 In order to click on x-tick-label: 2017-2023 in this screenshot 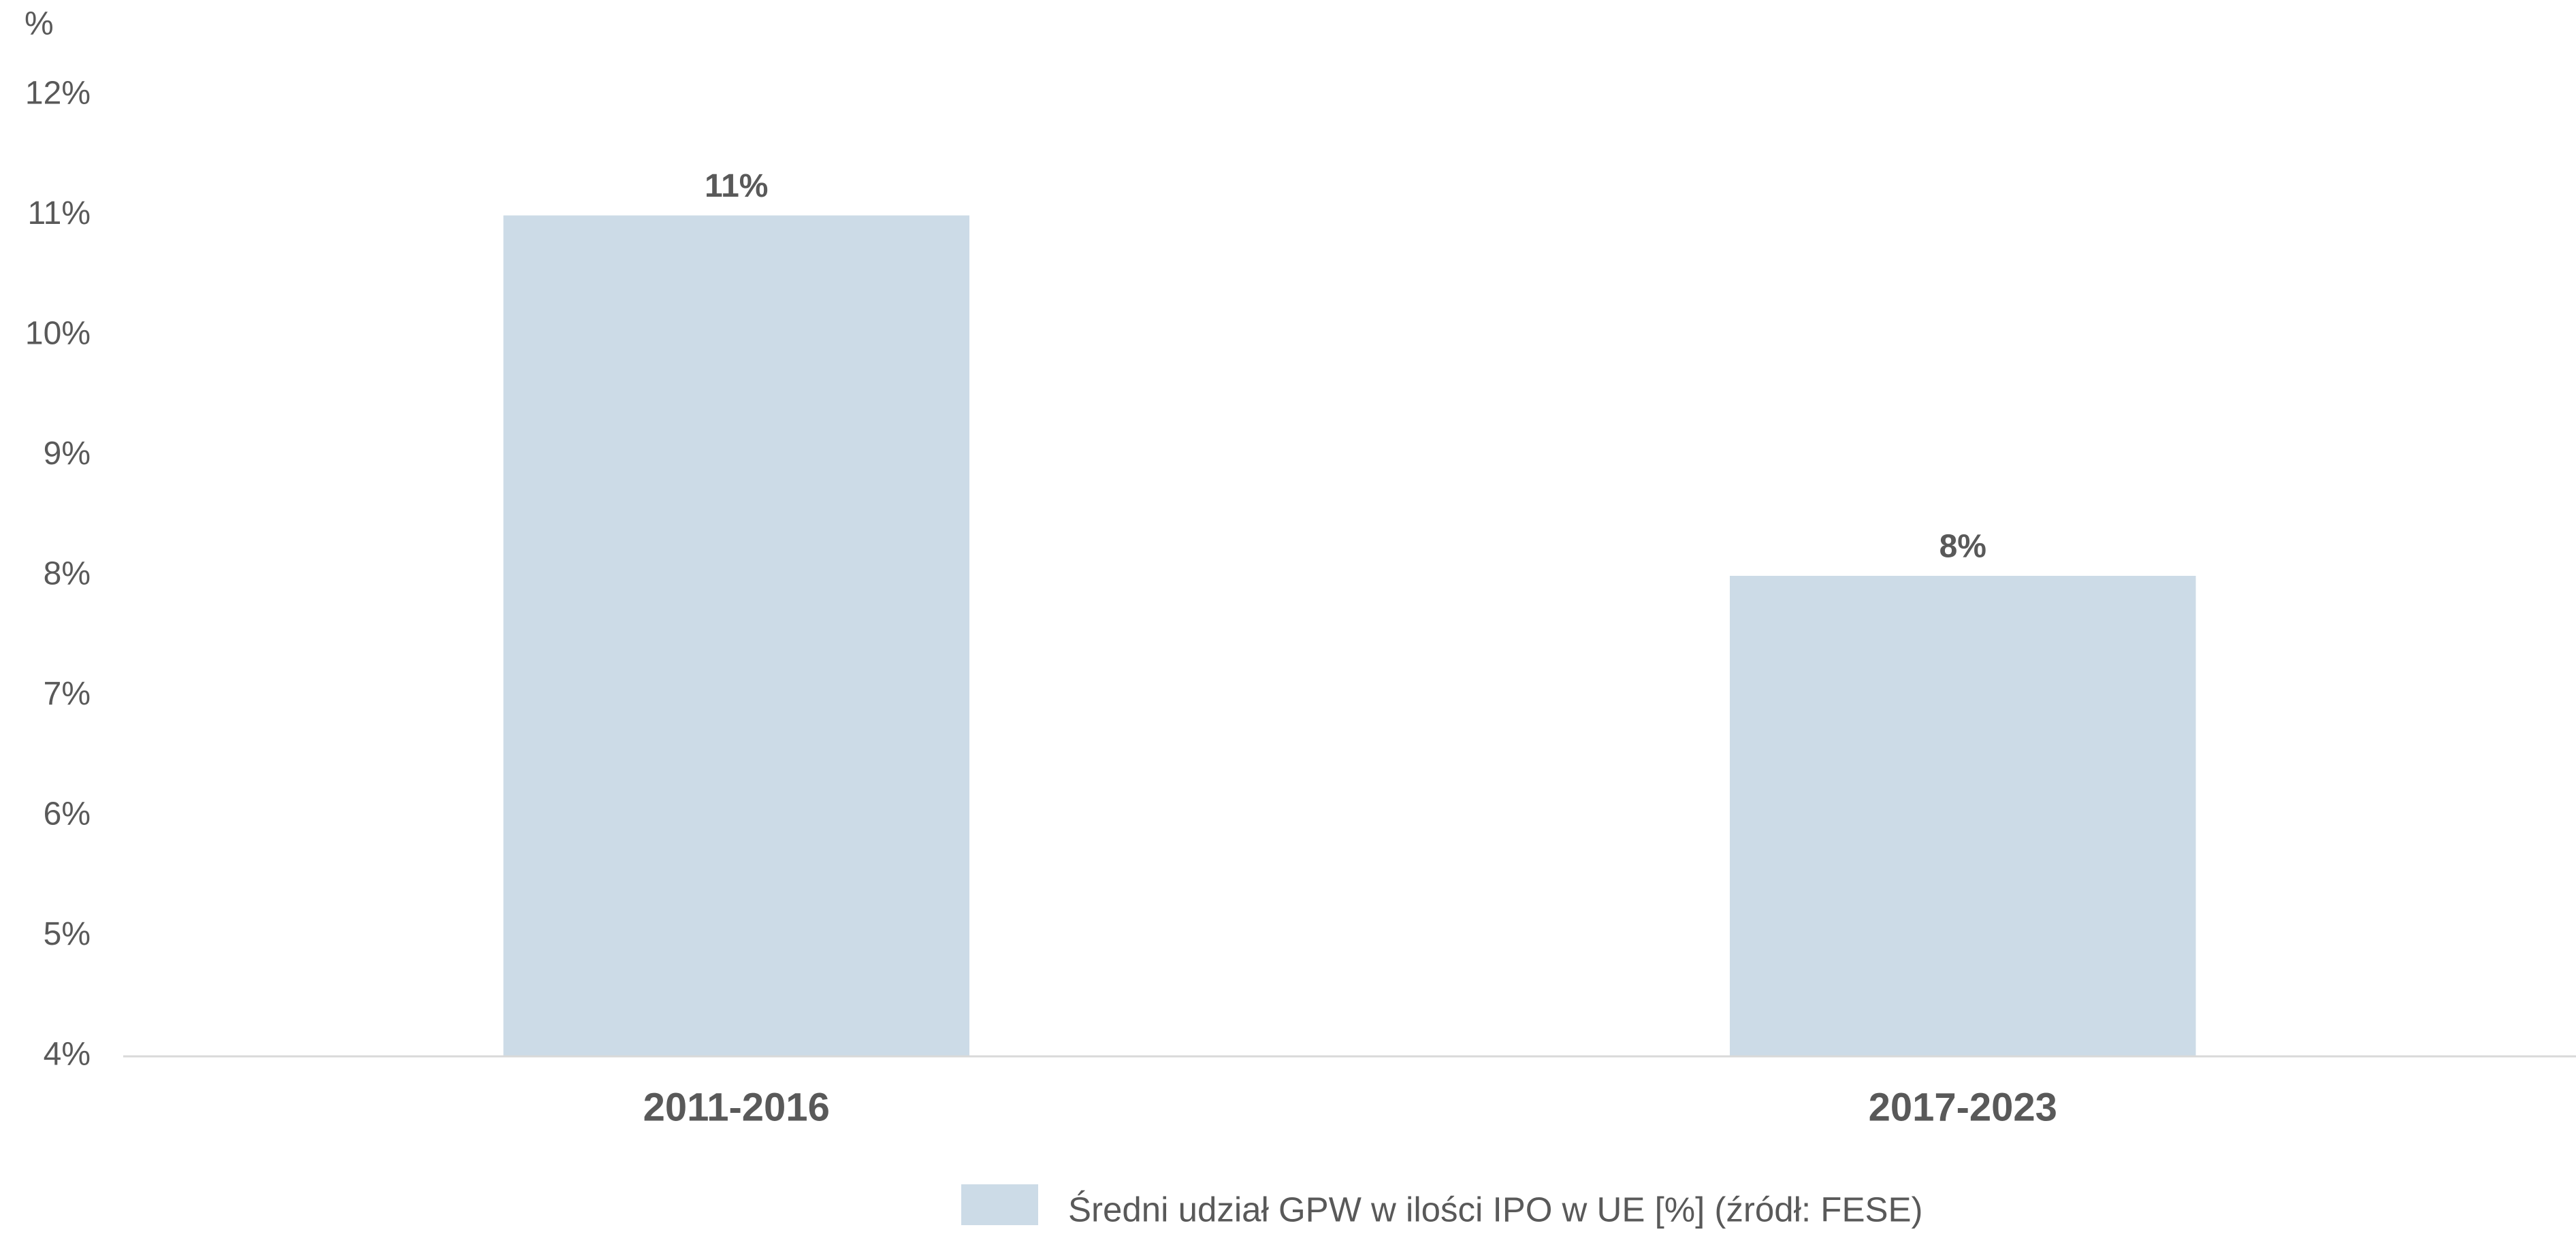, I will do `click(1963, 1107)`.